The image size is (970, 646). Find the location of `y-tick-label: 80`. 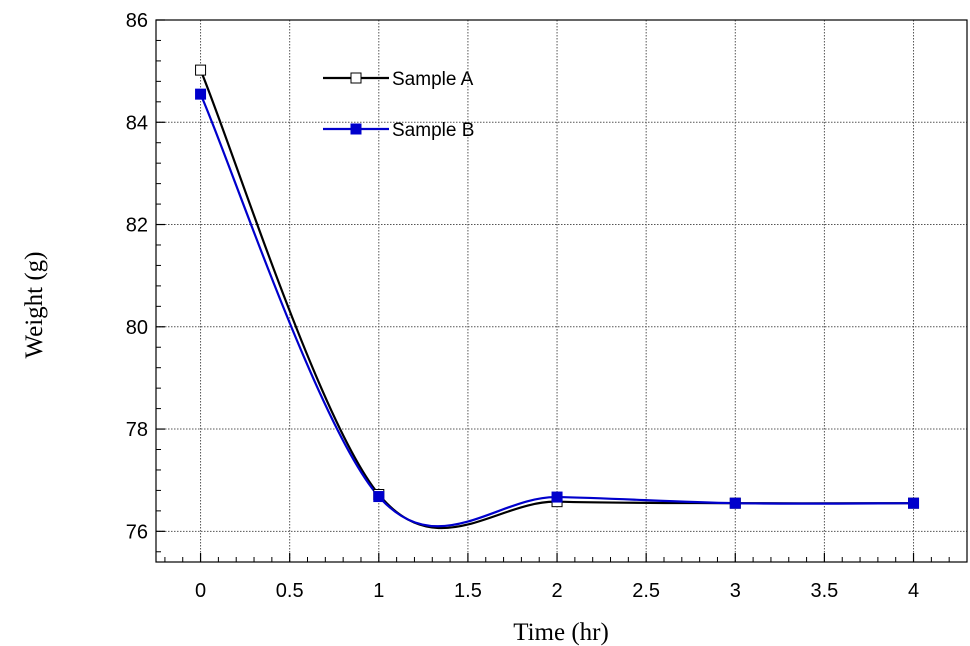

y-tick-label: 80 is located at coordinates (137, 328).